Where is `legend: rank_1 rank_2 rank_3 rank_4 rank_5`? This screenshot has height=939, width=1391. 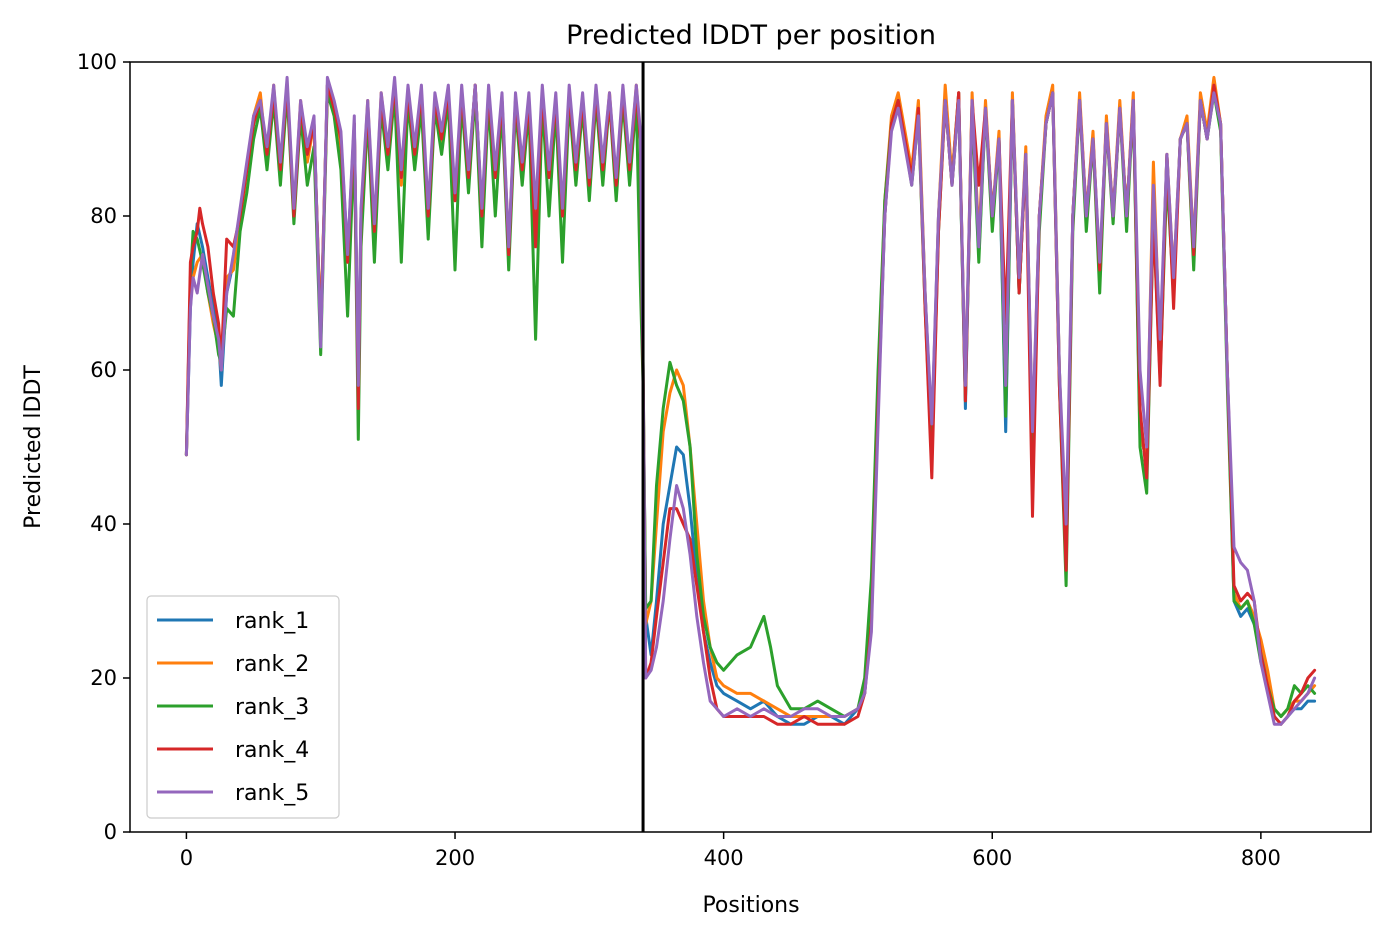
legend: rank_1 rank_2 rank_3 rank_4 rank_5 is located at coordinates (243, 707).